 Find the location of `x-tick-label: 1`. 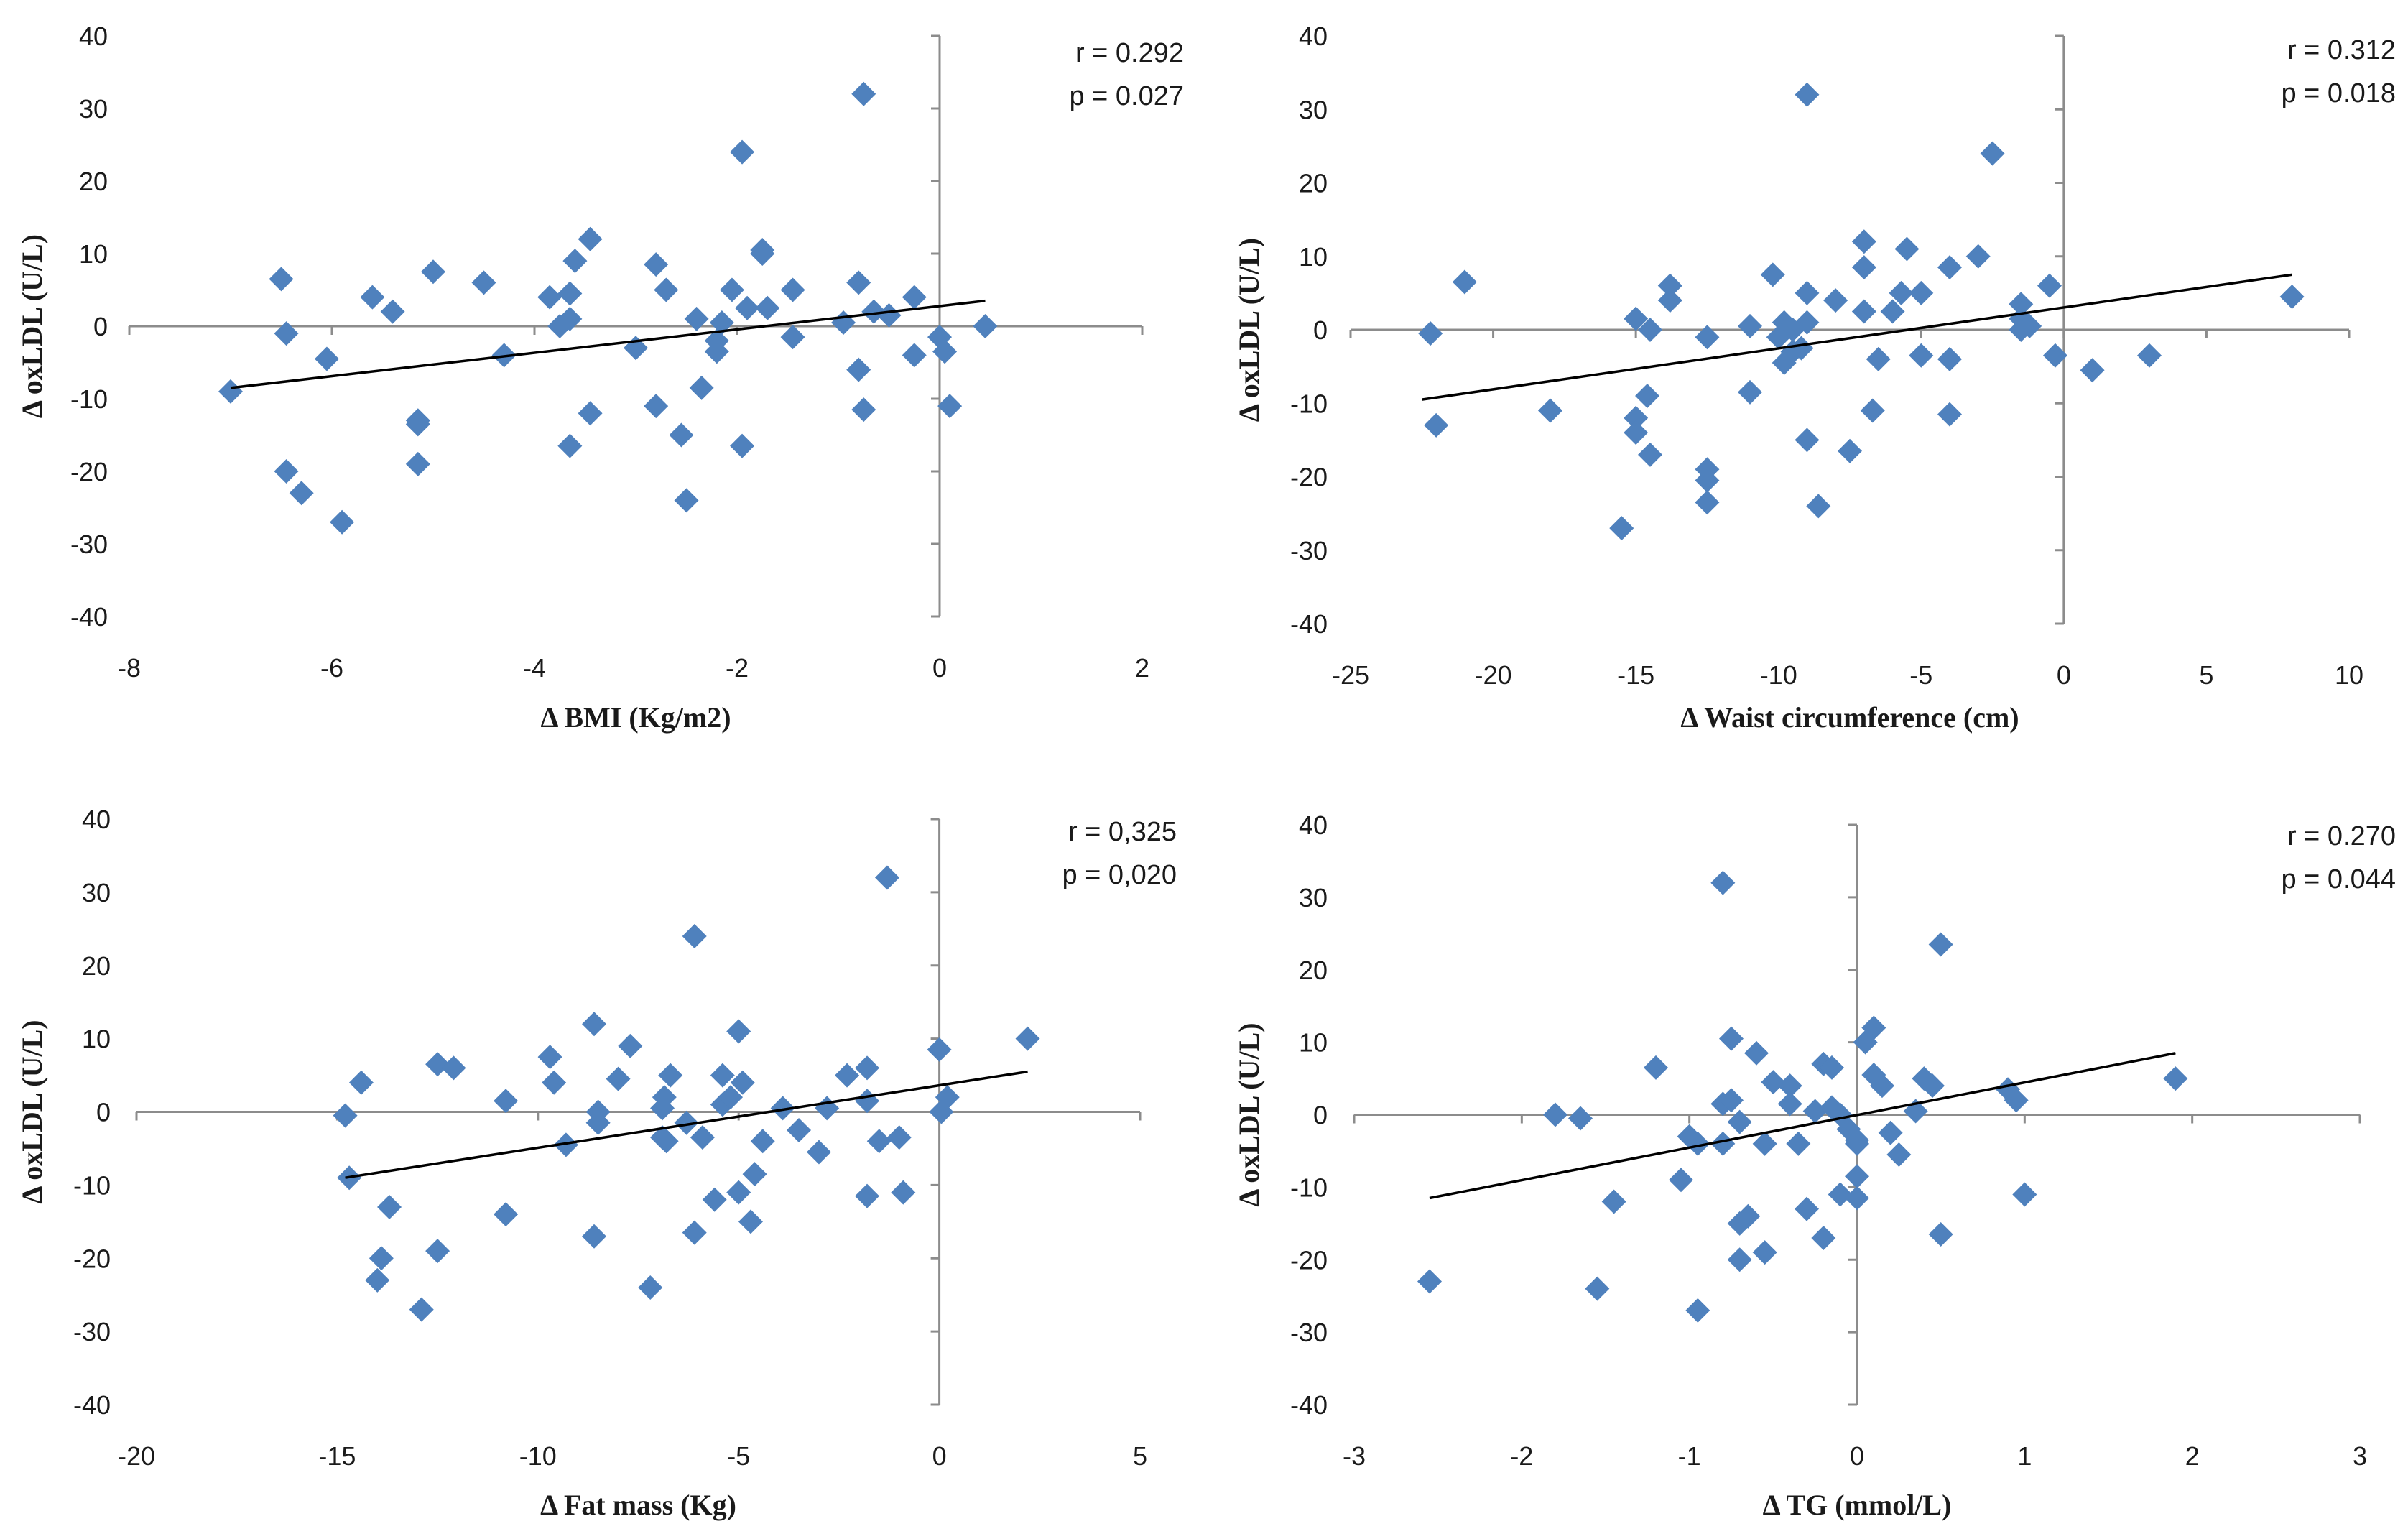

x-tick-label: 1 is located at coordinates (2024, 1456).